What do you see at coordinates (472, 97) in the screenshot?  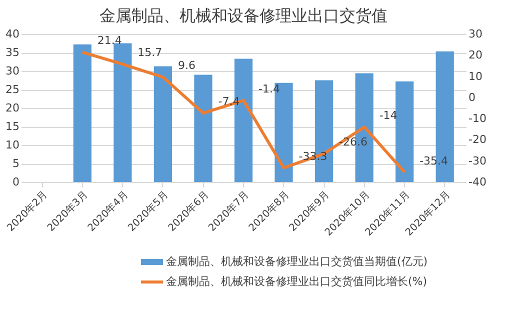 I see `y2-tick-label: 0` at bounding box center [472, 97].